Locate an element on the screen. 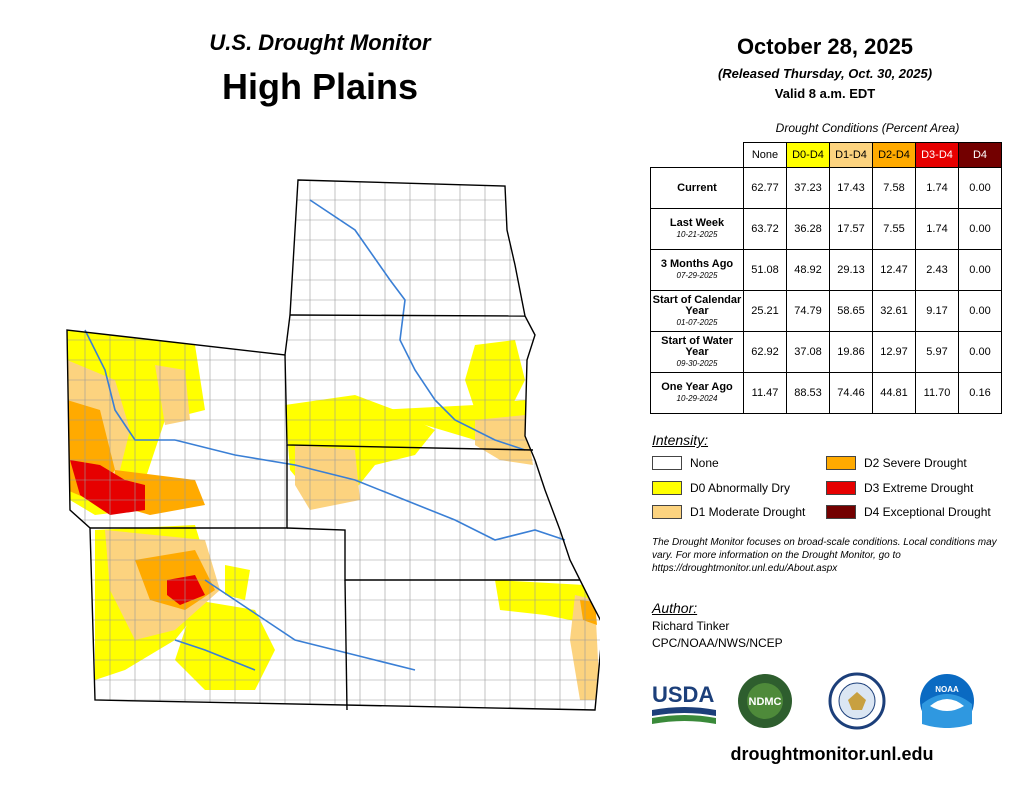  legend-item-d2: D2 Severe Drought is located at coordinates (896, 463).